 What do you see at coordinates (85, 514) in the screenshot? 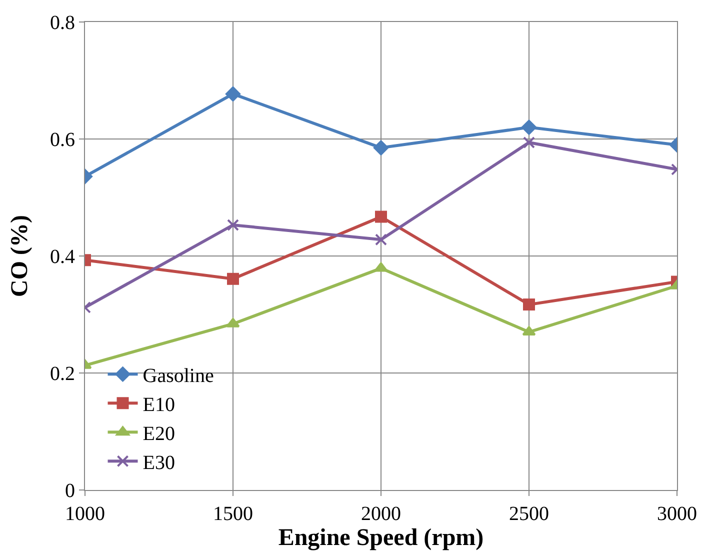
I see `x-tick-label: 1000` at bounding box center [85, 514].